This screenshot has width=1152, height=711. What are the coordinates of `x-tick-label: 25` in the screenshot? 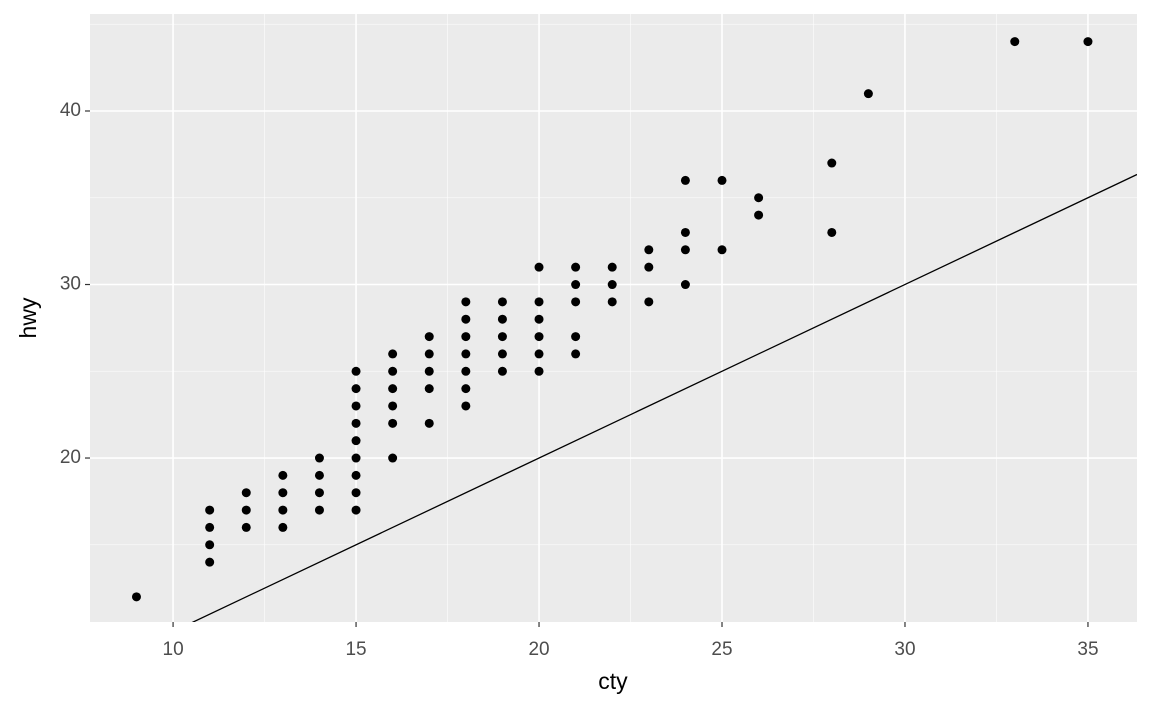 It's located at (721, 649).